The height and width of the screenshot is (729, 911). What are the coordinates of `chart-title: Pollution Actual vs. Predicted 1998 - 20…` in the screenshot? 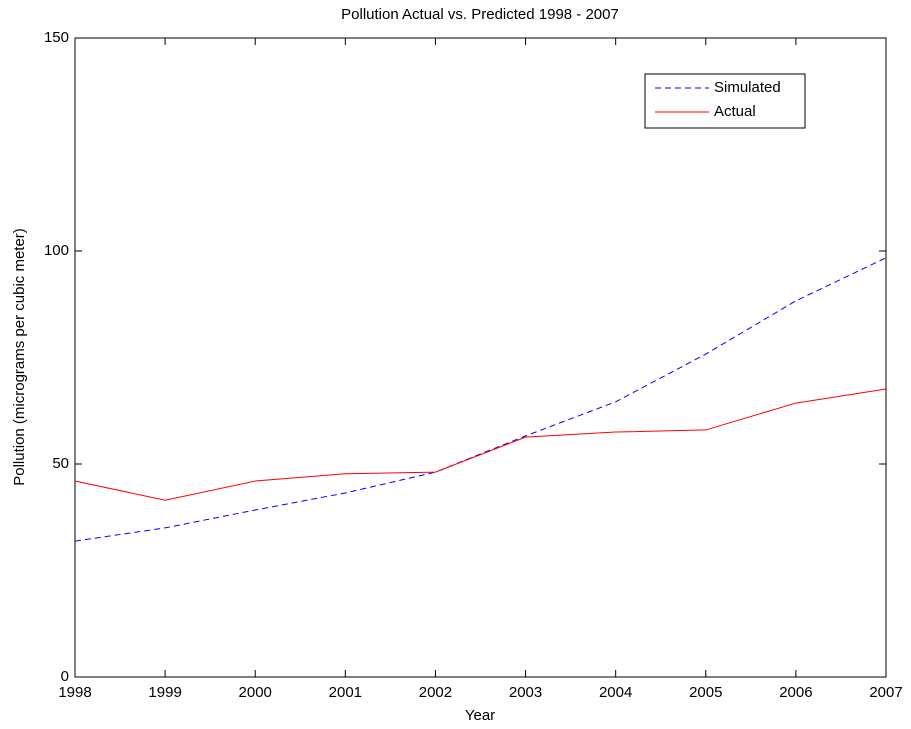 It's located at (480, 14).